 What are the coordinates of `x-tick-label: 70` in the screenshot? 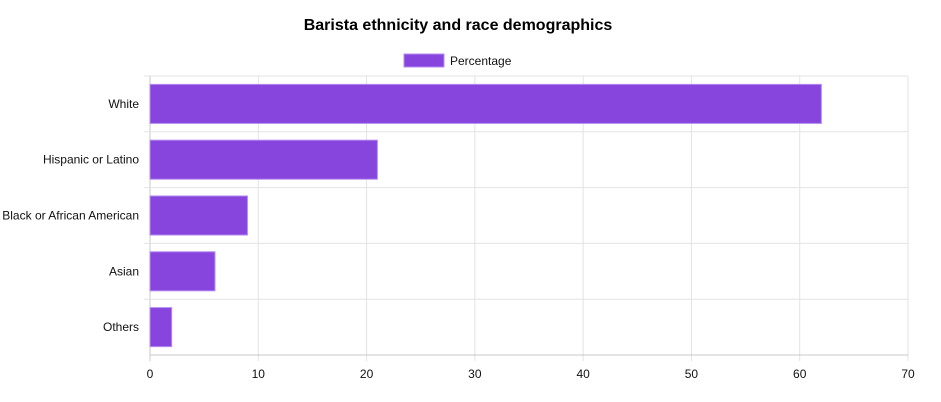 It's located at (908, 374).